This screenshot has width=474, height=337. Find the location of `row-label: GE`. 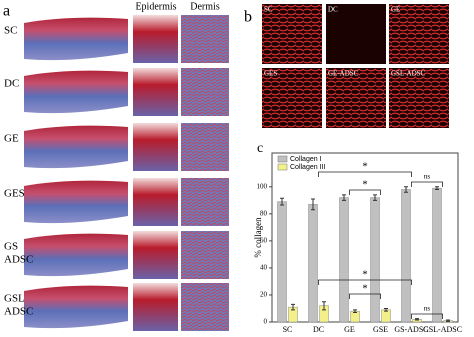

row-label: GE is located at coordinates (11, 139).